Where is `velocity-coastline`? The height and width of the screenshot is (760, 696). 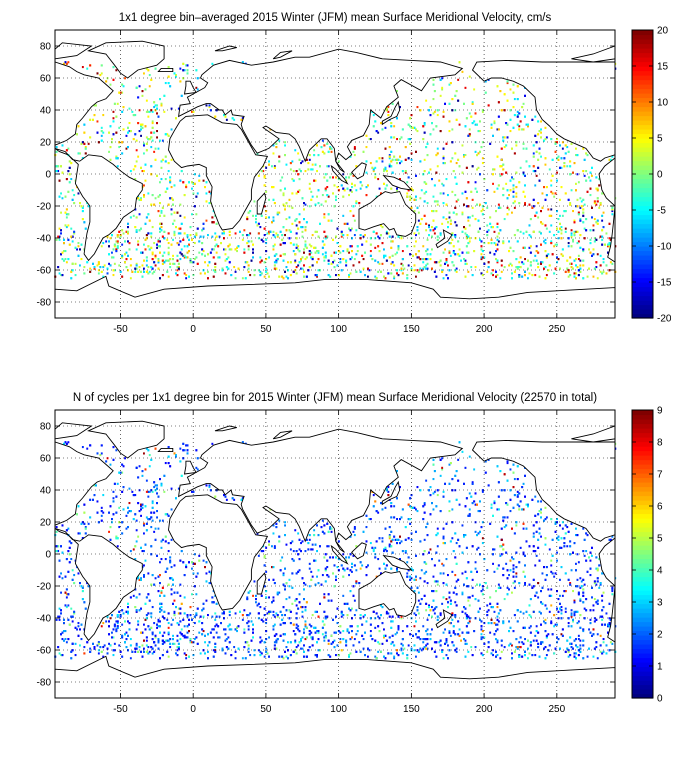
velocity-coastline is located at coordinates (359, 171).